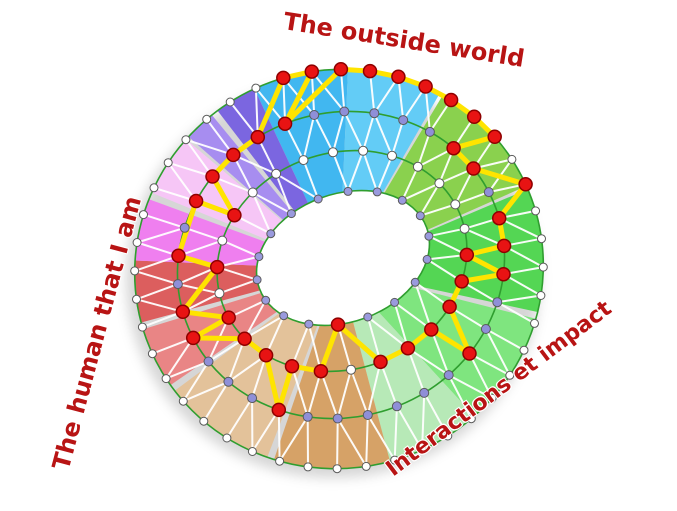 Image resolution: width=677 pixels, height=511 pixels. I want to click on sector-green-pale, so click(407, 365).